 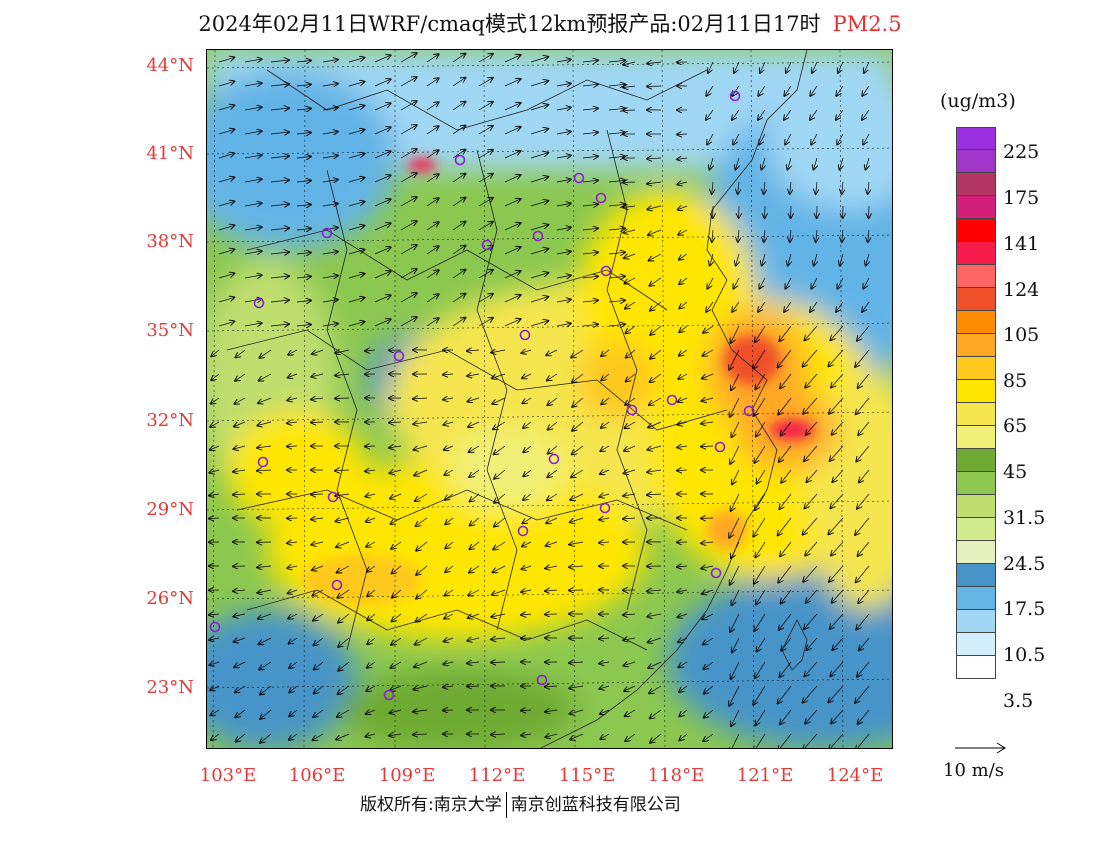 I want to click on title-main: 2024年02月11日WRF/cmaq模式12km预报产品:02月11日17时, so click(x=509, y=24).